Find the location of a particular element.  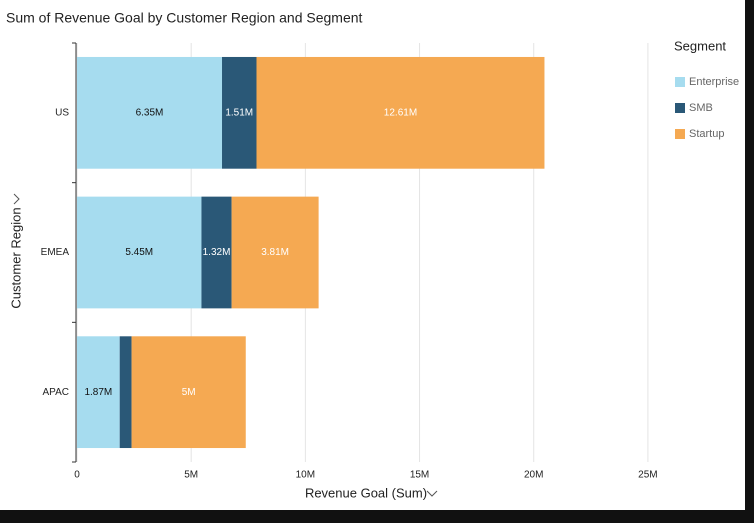

value-label: 1.87M is located at coordinates (98, 392).